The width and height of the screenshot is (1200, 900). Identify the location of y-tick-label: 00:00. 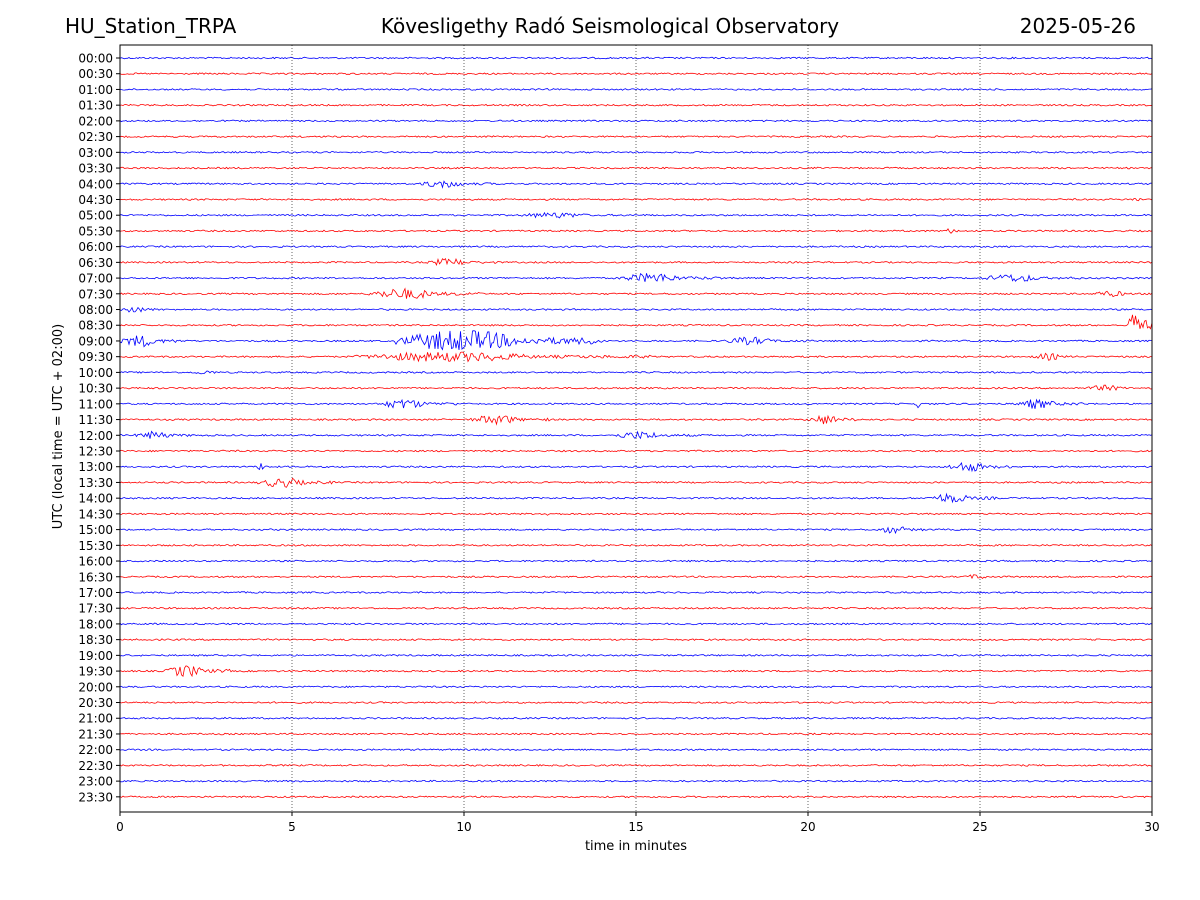
(95, 59).